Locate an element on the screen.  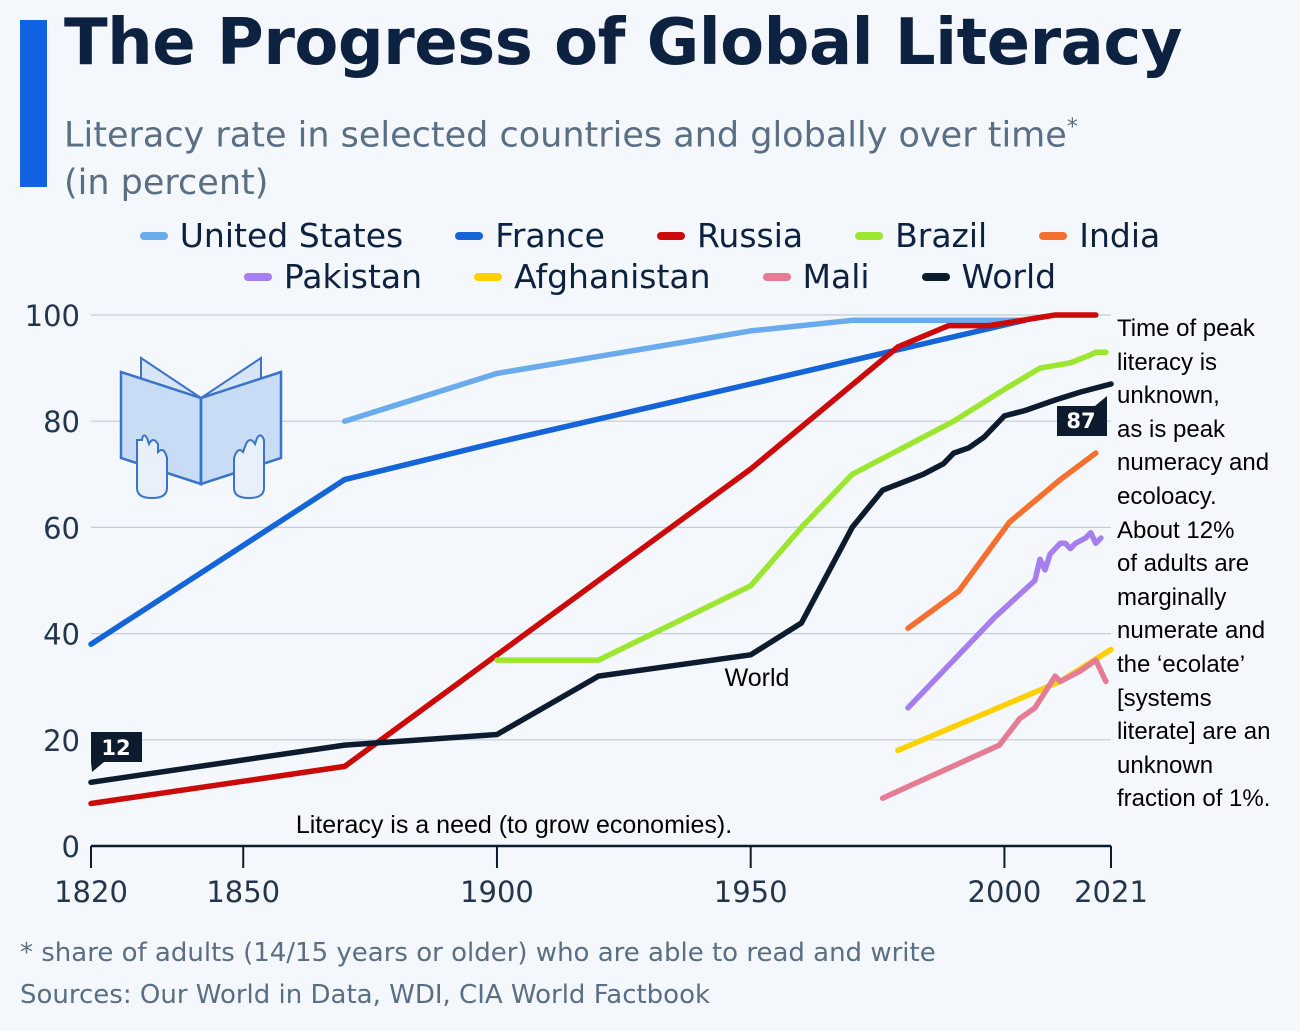
x-tick-label: 1850 is located at coordinates (243, 892).